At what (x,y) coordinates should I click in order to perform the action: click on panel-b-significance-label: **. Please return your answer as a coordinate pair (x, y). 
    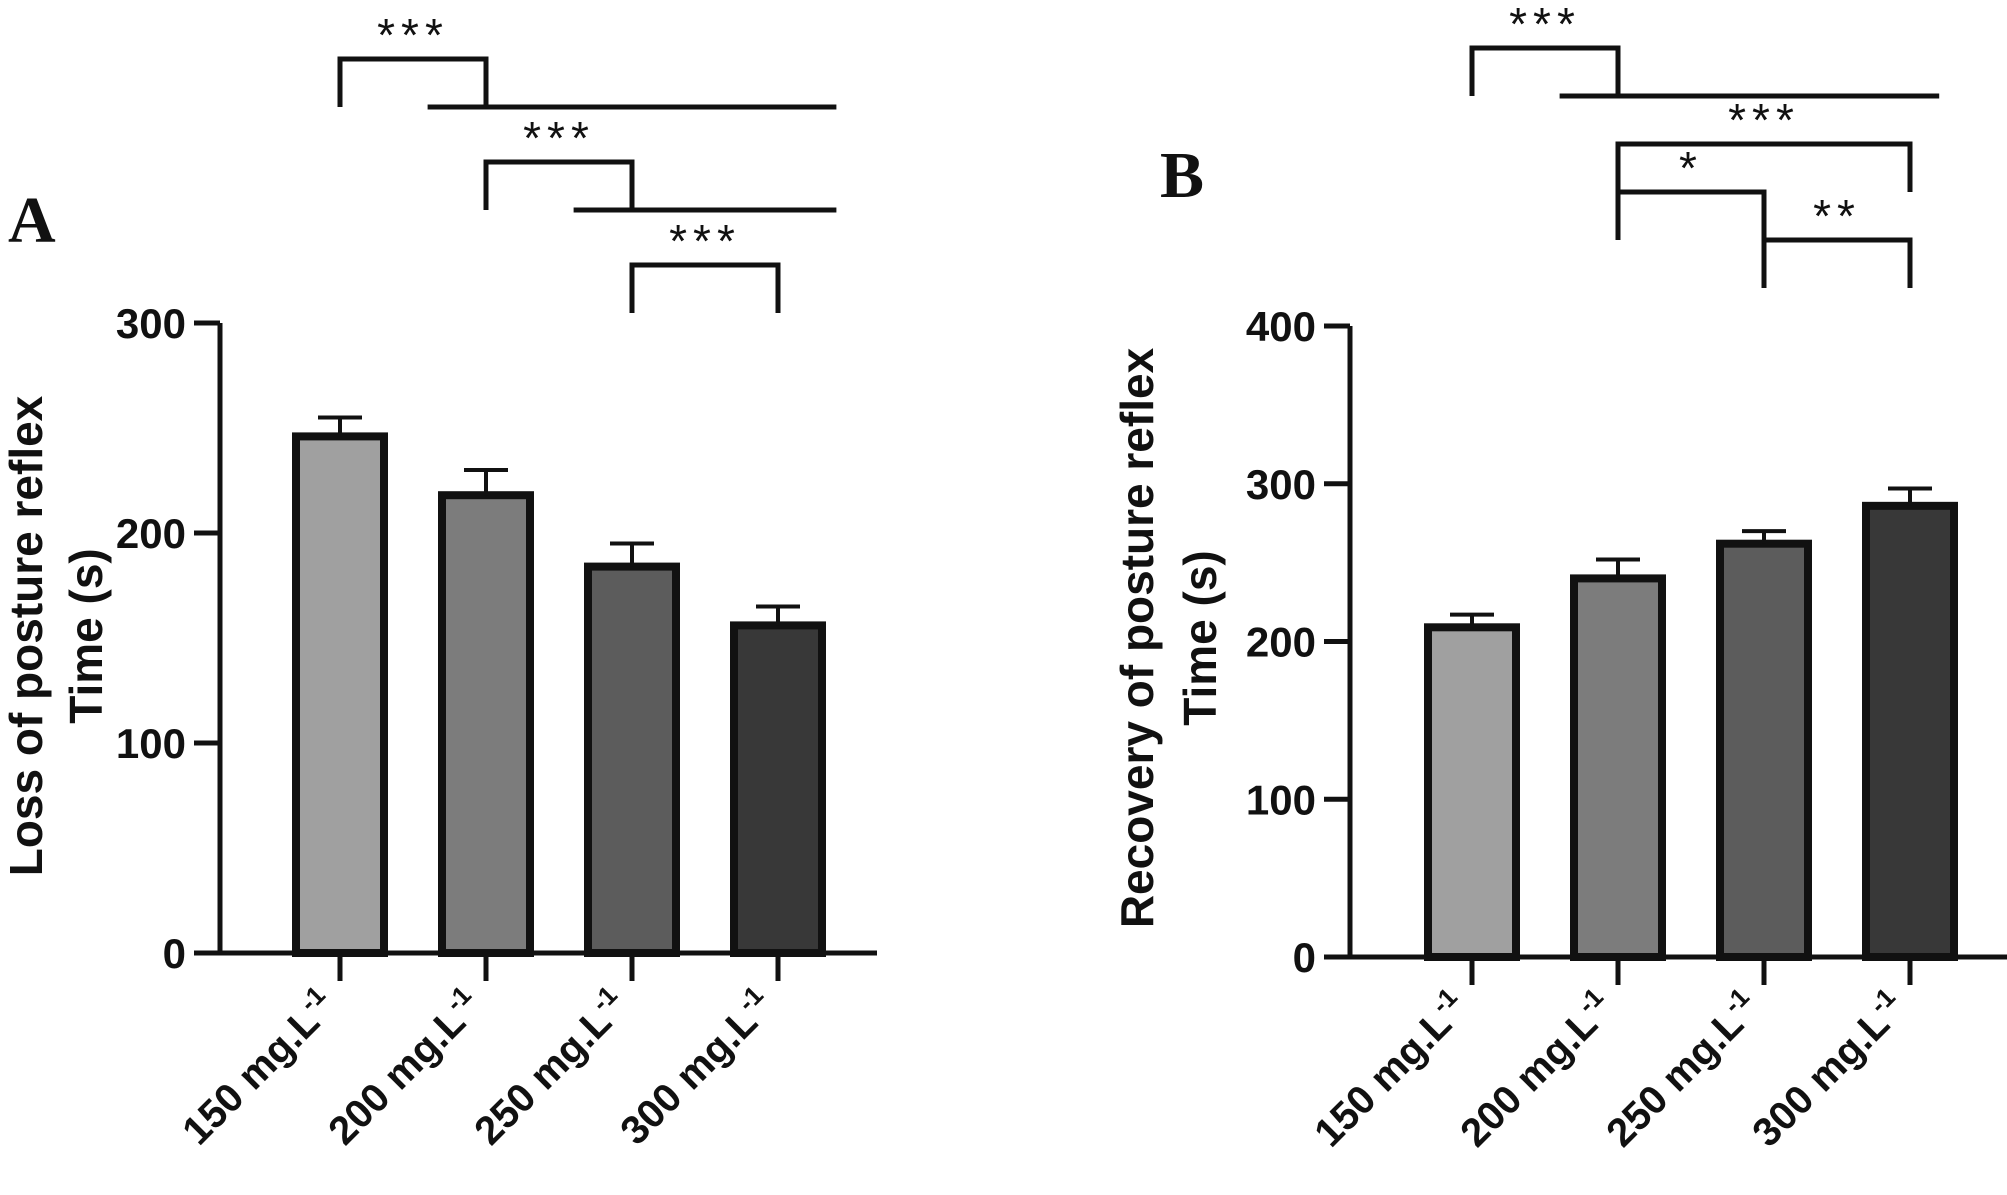
    Looking at the image, I should click on (1837, 216).